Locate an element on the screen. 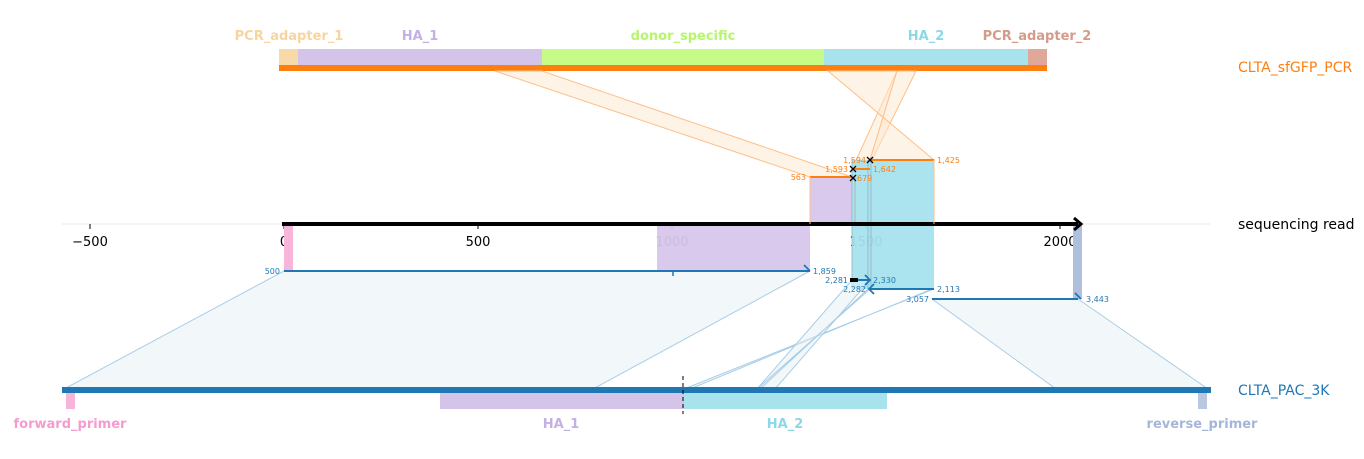 The image size is (1364, 459). tick-label: −500 is located at coordinates (90, 242).